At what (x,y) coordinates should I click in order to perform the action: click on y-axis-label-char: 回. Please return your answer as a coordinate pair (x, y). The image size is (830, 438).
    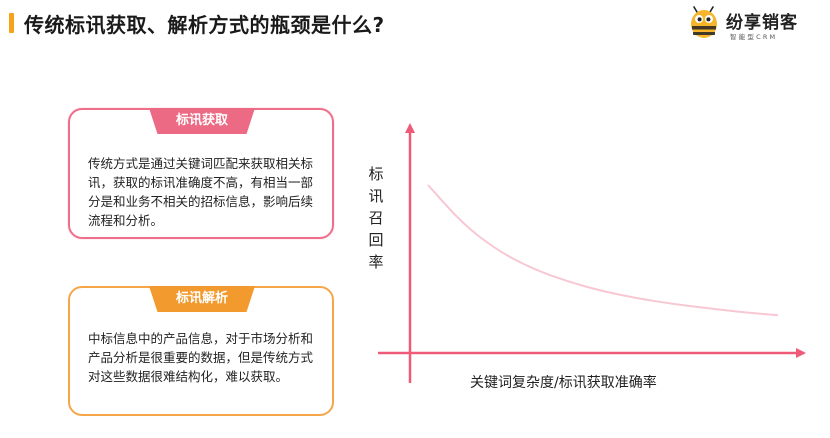
    Looking at the image, I should click on (376, 240).